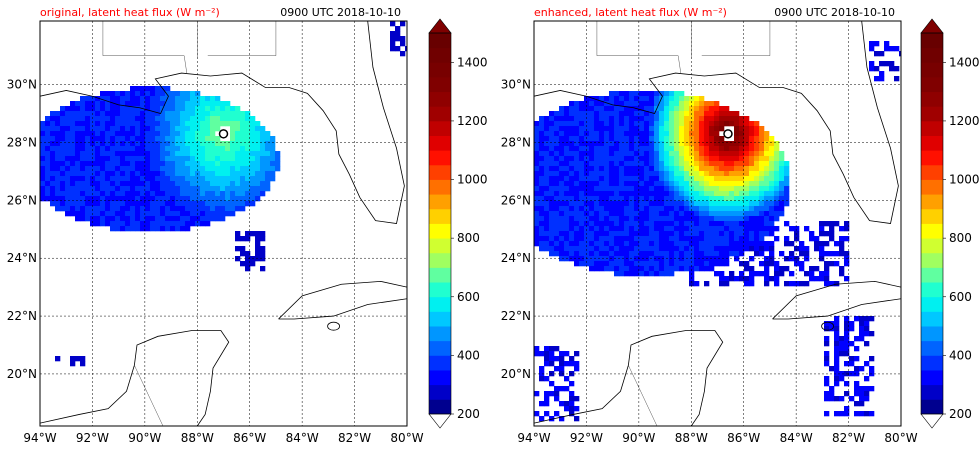 This screenshot has height=451, width=980. What do you see at coordinates (932, 114) in the screenshot?
I see `colorbar-band` at bounding box center [932, 114].